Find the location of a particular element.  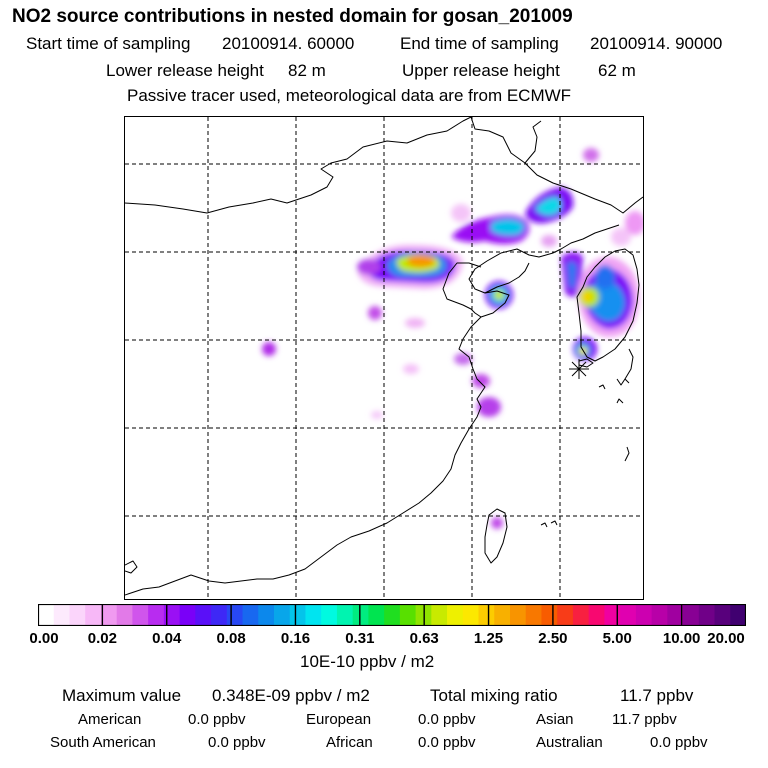

african-label: African is located at coordinates (349, 742).